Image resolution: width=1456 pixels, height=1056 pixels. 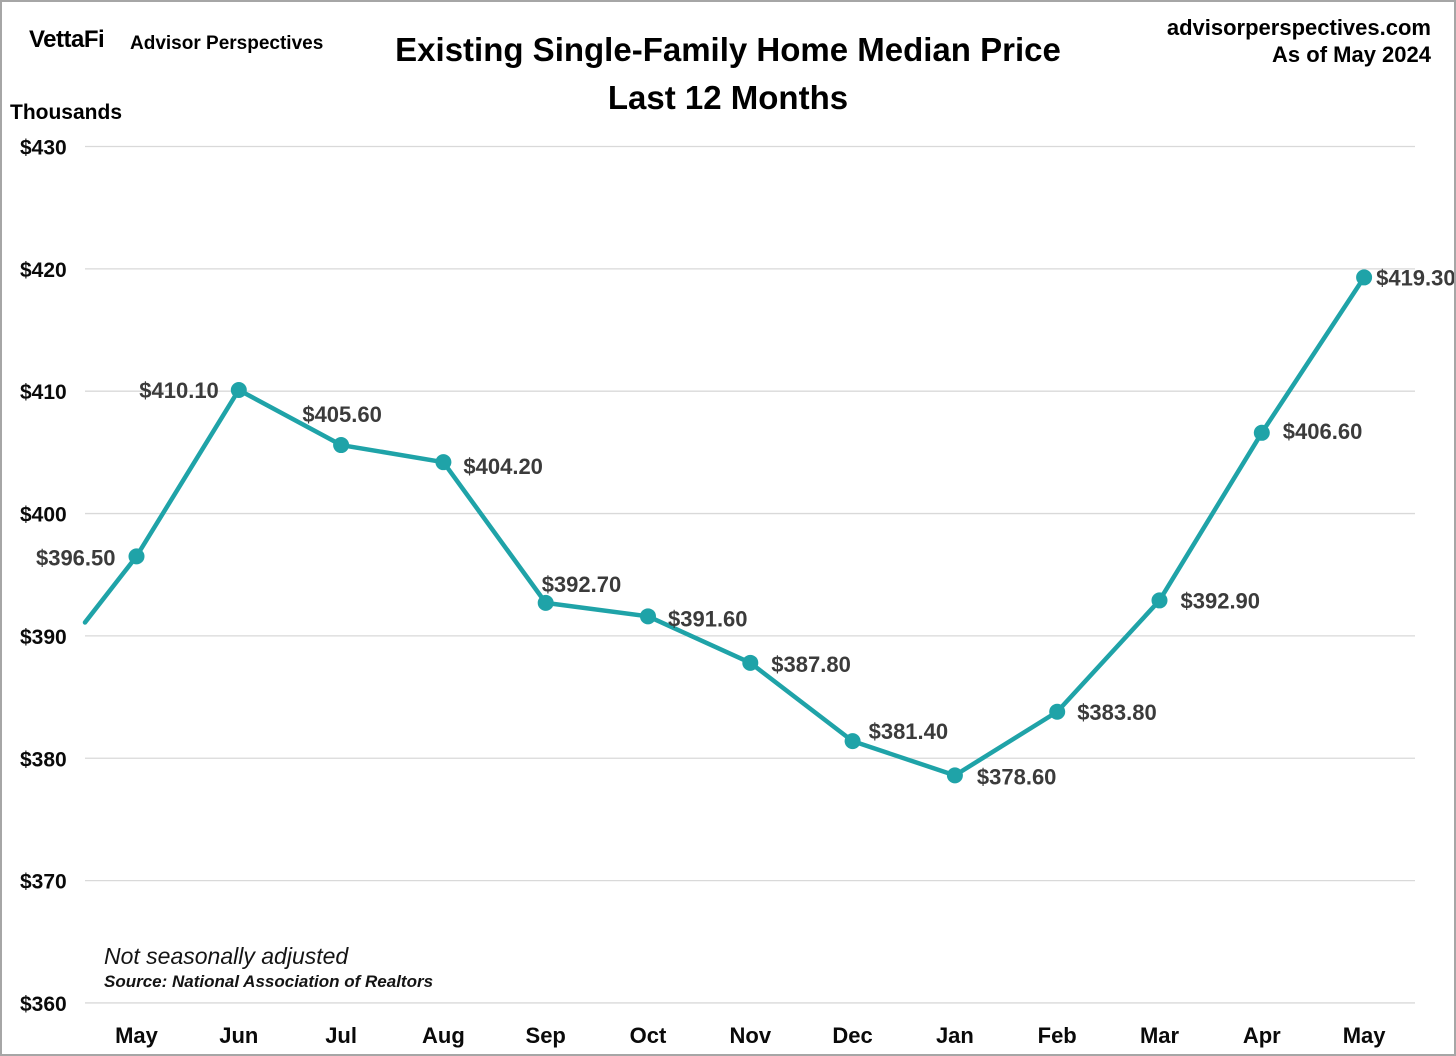 I want to click on x-tick-label-10-mar: Mar, so click(x=1160, y=1035).